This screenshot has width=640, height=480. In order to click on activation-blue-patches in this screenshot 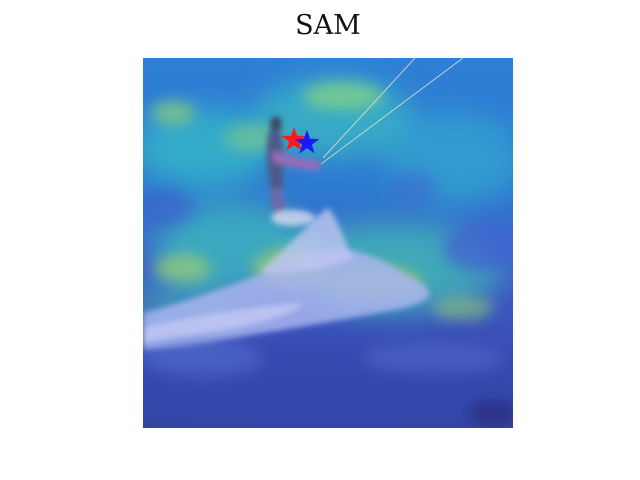, I will do `click(328, 221)`.